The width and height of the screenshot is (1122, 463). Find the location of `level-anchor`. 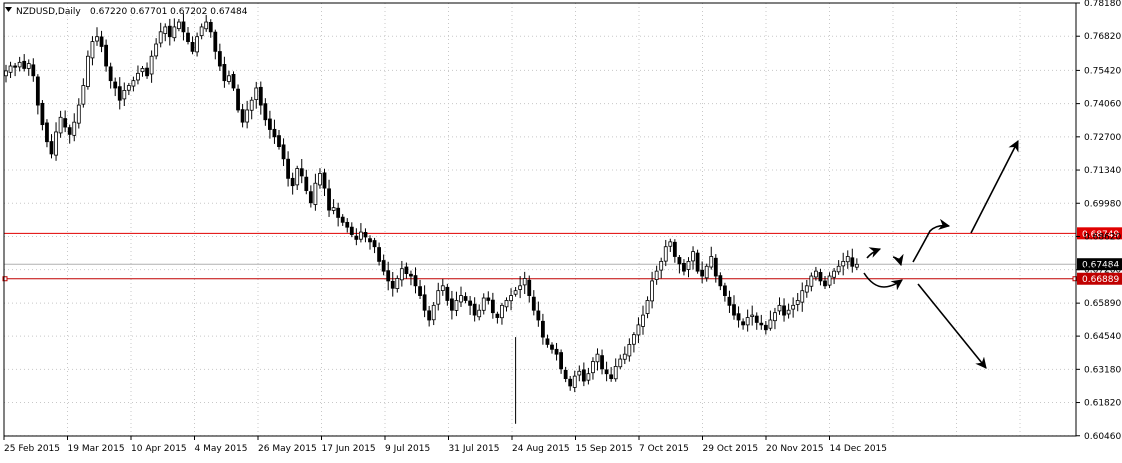

level-anchor is located at coordinates (1075, 279).